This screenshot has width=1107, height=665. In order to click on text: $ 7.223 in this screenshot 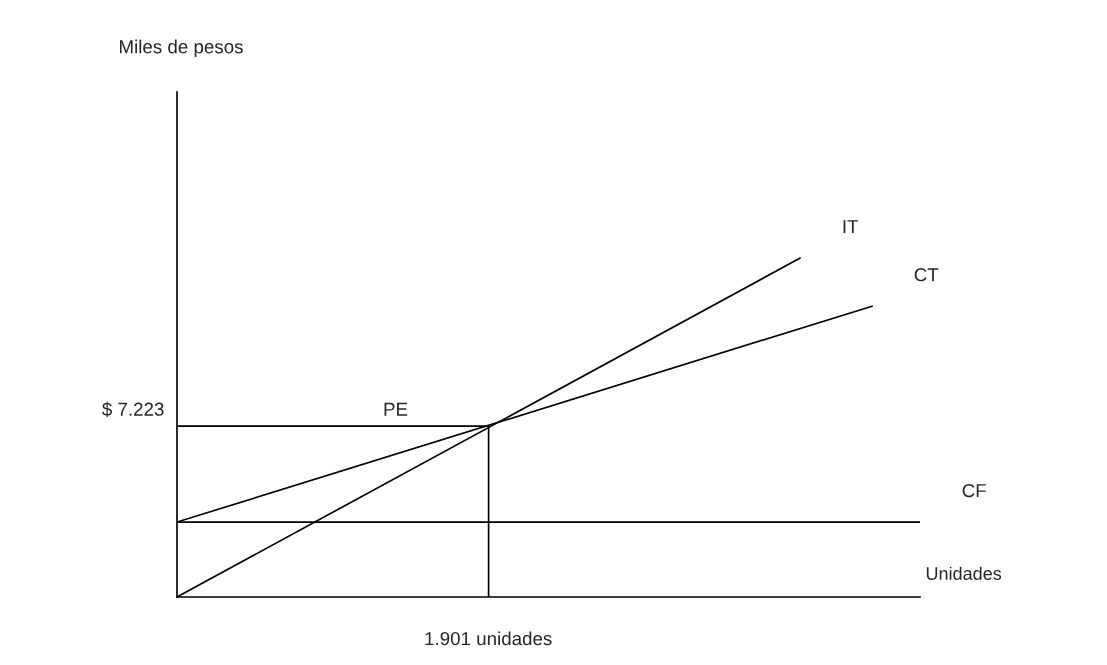, I will do `click(133, 409)`.